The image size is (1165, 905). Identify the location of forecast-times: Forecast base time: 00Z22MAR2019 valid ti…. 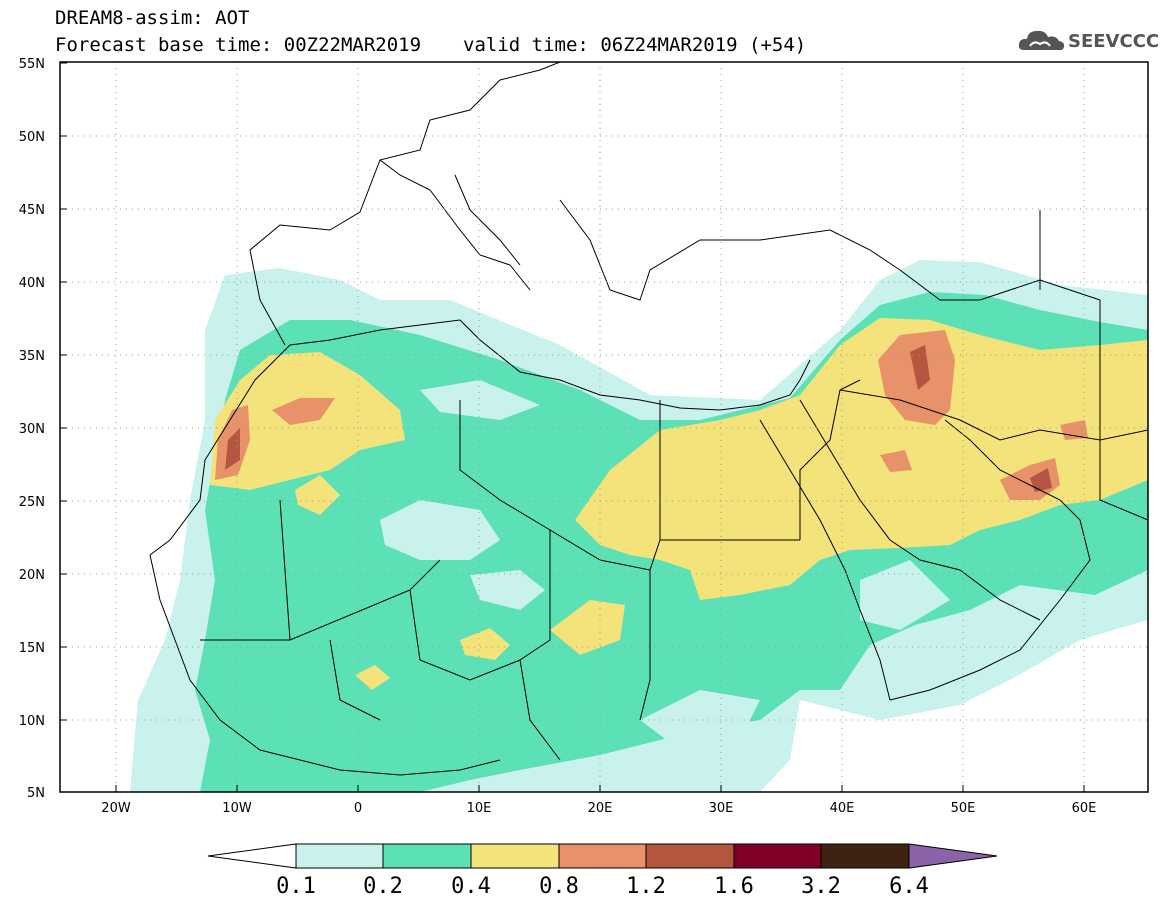
(430, 45).